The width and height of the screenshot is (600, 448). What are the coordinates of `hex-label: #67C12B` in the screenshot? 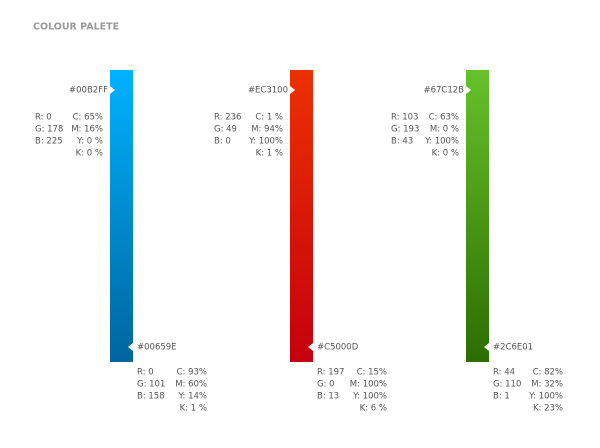 It's located at (443, 91).